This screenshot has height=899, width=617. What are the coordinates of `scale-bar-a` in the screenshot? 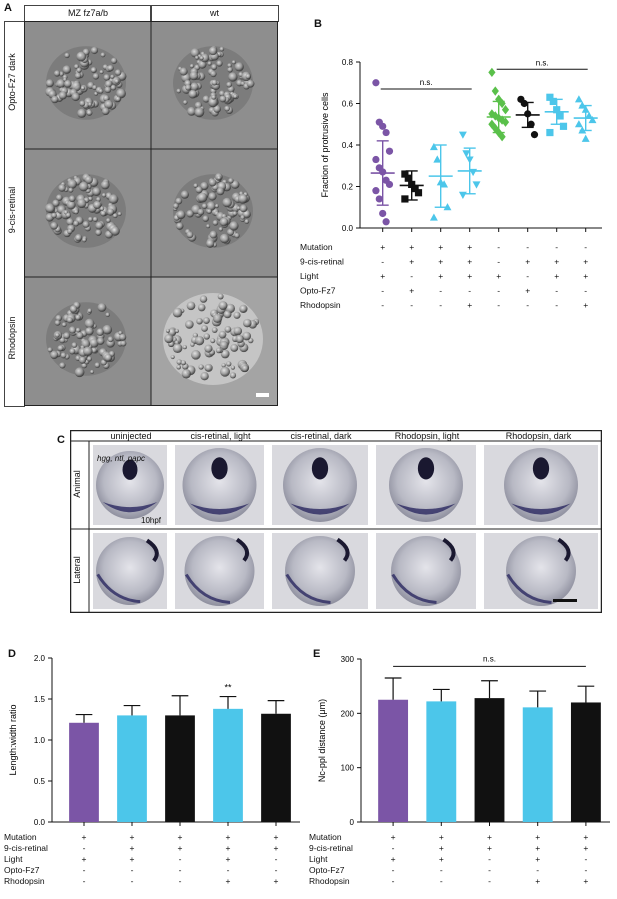 It's located at (262, 395).